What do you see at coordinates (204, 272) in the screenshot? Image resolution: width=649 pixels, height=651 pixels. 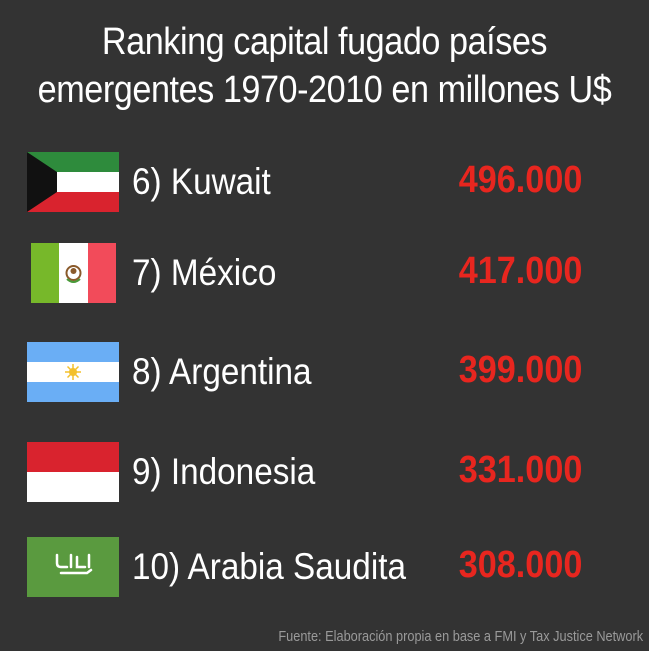 I see `country-label: 7) México` at bounding box center [204, 272].